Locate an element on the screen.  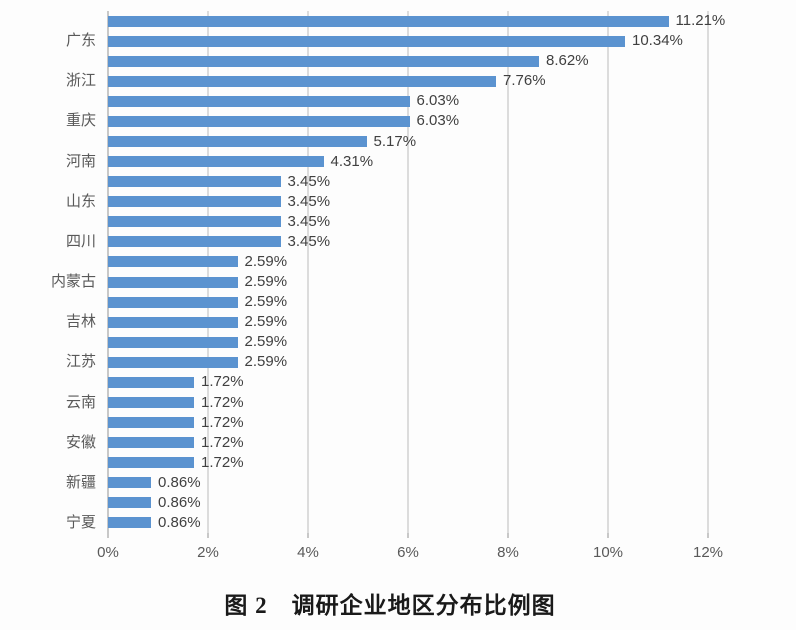
category-label: 重庆 is located at coordinates (80, 121).